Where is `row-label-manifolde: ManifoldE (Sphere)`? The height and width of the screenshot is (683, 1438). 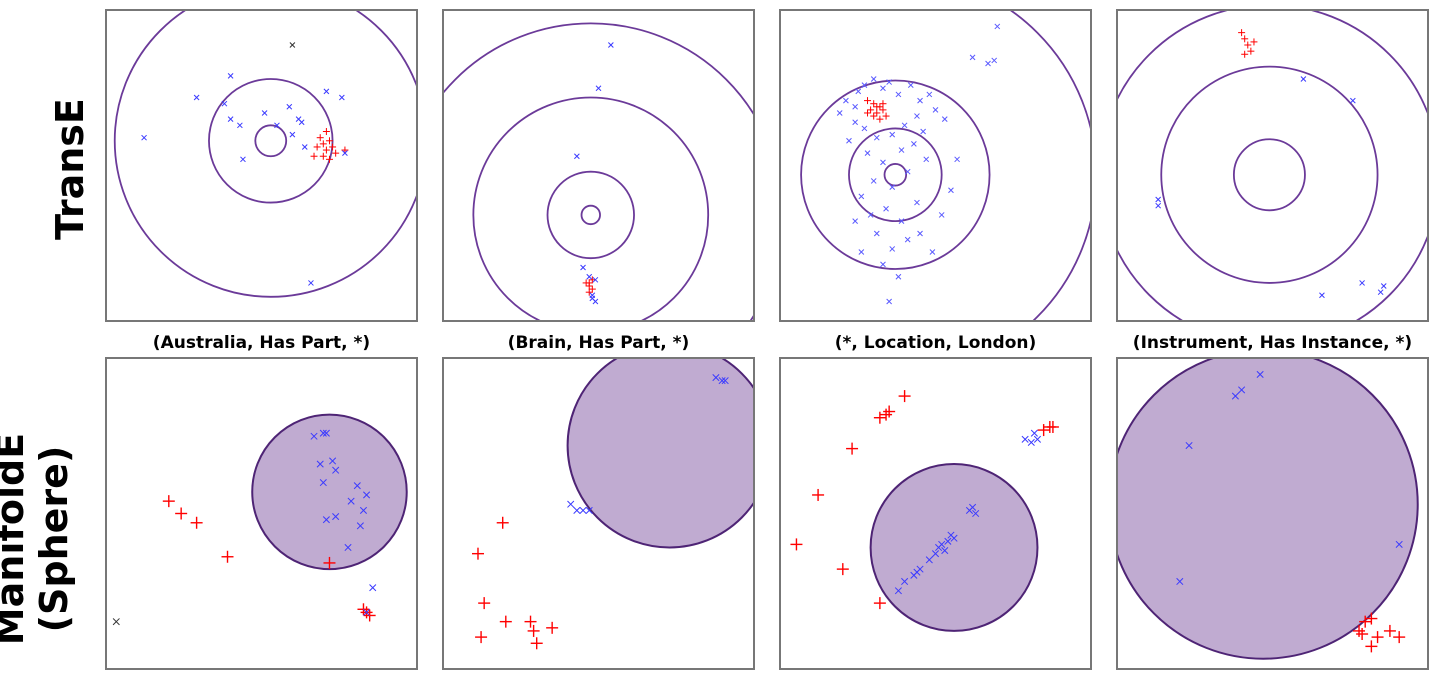 row-label-manifolde: ManifoldE (Sphere) is located at coordinates (38, 539).